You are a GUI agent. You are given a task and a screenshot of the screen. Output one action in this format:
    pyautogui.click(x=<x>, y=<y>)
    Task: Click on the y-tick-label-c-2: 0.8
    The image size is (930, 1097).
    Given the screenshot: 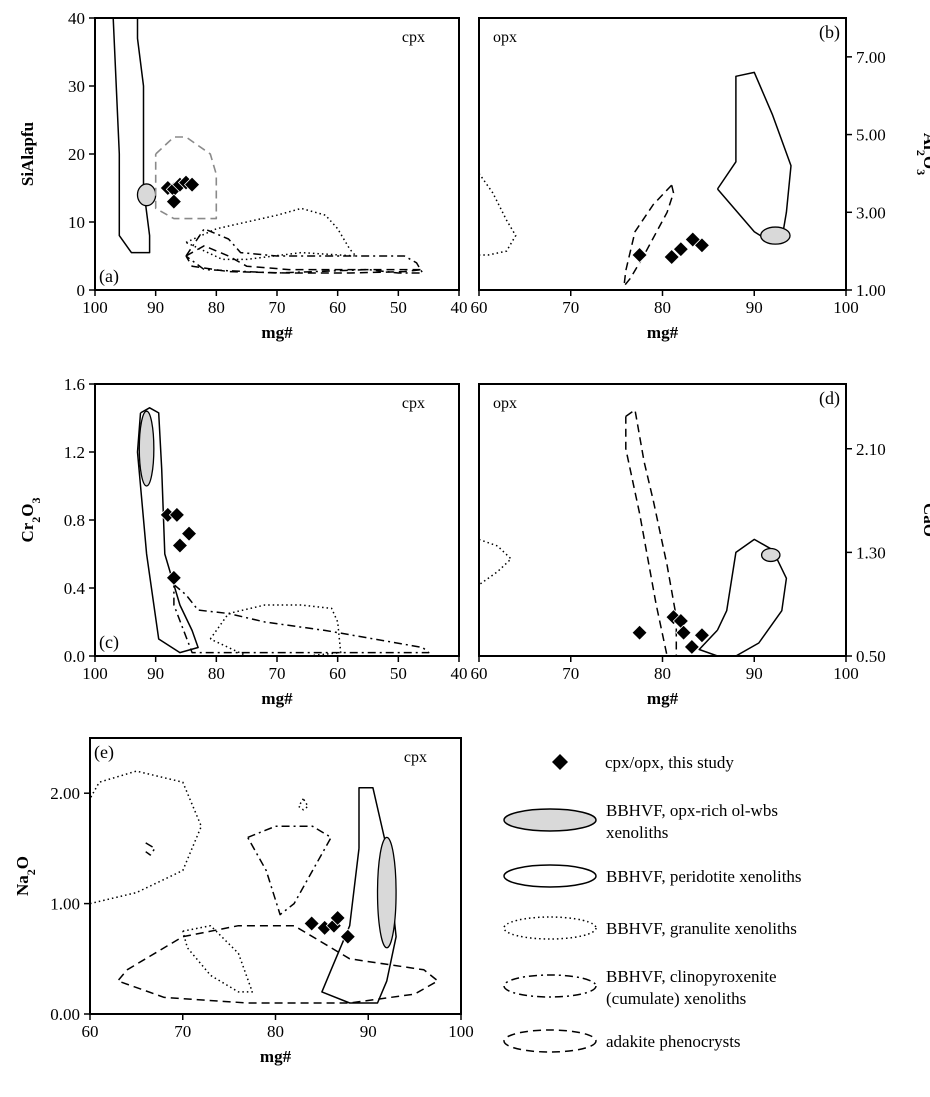 What is the action you would take?
    pyautogui.click(x=74, y=520)
    